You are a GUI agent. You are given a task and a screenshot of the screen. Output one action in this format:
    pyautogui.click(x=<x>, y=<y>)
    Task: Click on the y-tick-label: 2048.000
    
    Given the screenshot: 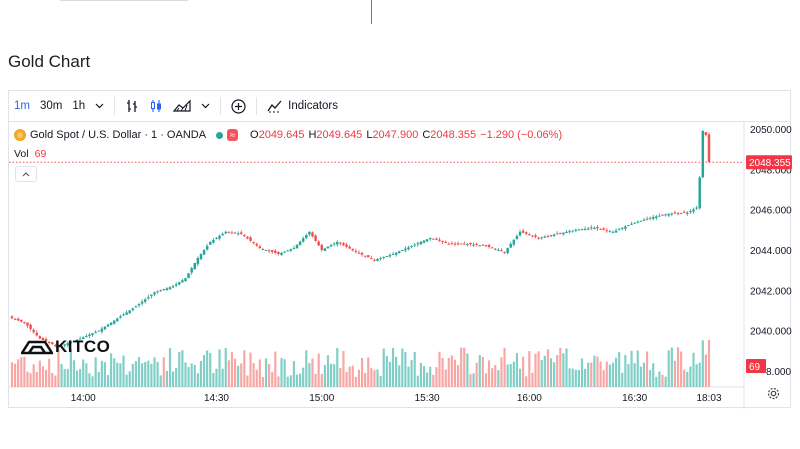 What is the action you would take?
    pyautogui.click(x=771, y=170)
    